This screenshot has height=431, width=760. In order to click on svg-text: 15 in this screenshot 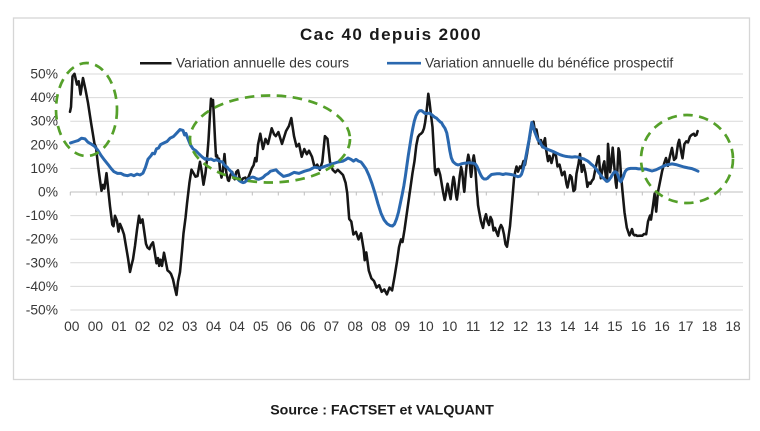, I will do `click(615, 326)`.